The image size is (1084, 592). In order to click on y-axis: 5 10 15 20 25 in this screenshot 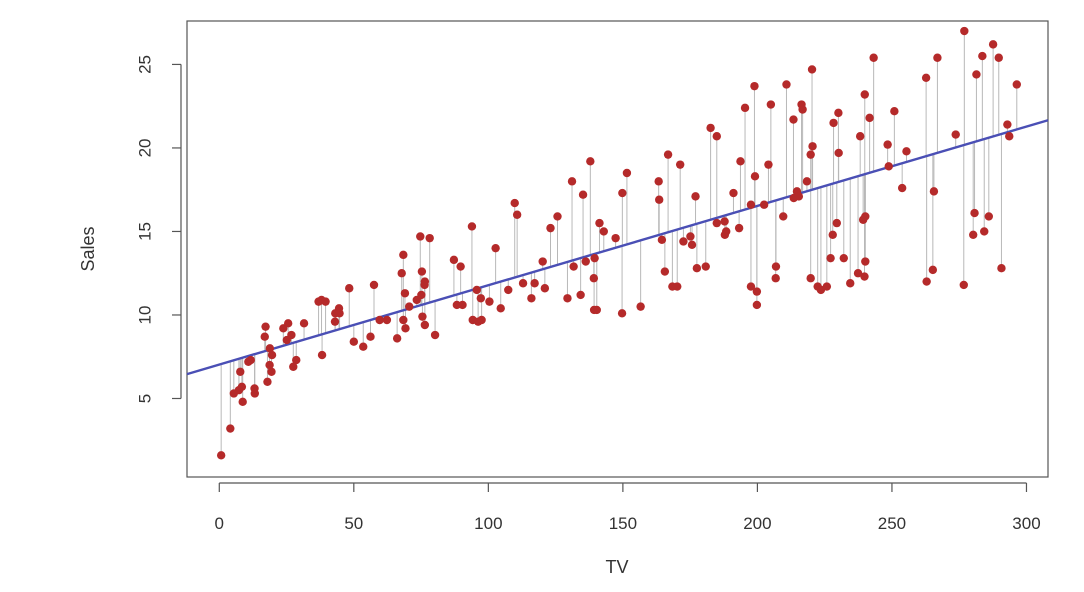, I will do `click(159, 229)`.